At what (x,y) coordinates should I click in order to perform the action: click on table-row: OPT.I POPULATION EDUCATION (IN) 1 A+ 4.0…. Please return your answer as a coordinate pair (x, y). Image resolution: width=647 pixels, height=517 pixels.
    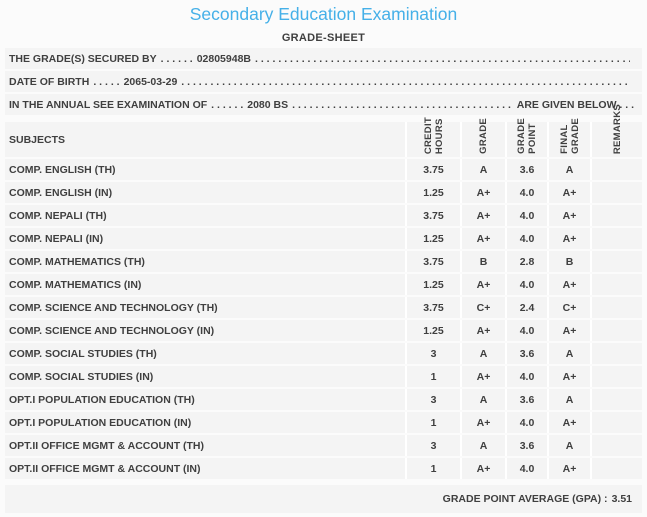
    Looking at the image, I should click on (323, 422).